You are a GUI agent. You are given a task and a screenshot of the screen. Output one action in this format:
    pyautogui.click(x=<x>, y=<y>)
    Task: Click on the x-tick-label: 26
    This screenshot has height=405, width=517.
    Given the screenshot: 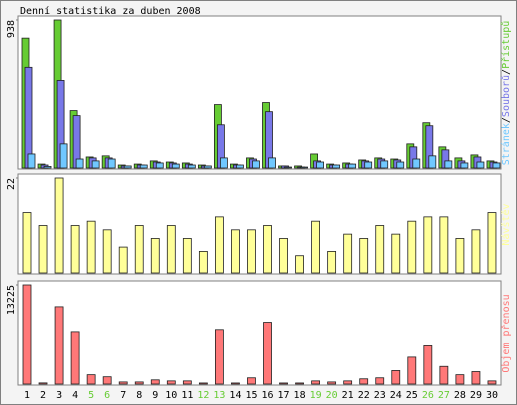 What is the action you would take?
    pyautogui.click(x=428, y=395)
    